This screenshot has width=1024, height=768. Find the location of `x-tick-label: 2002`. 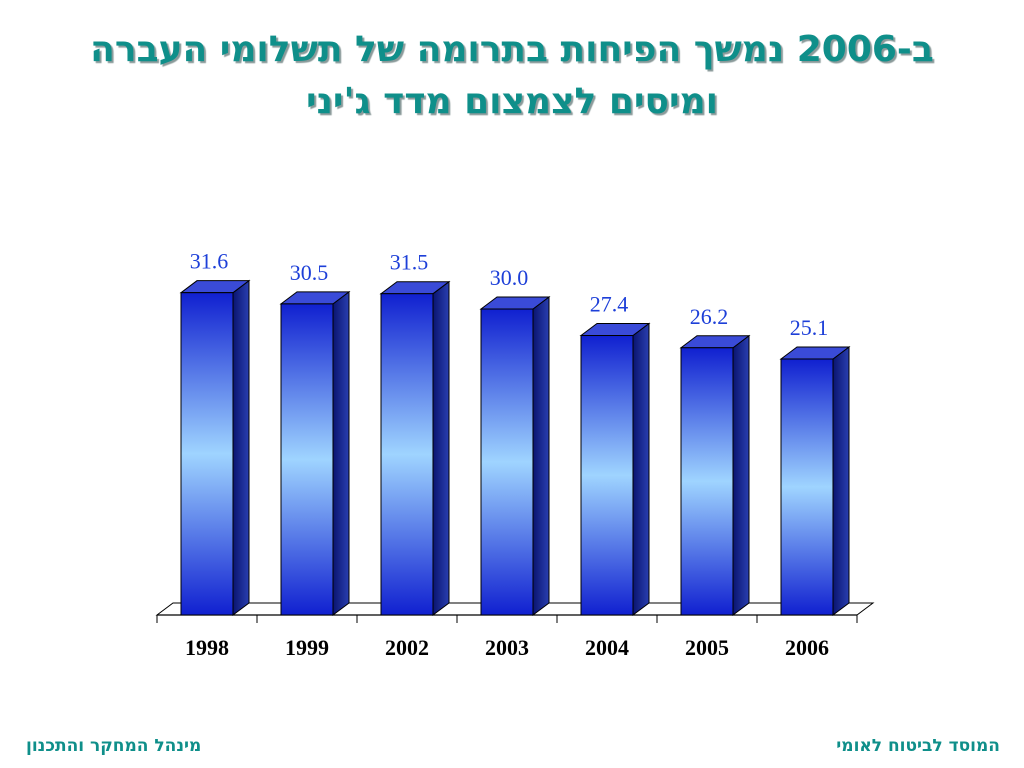

x-tick-label: 2002 is located at coordinates (407, 647).